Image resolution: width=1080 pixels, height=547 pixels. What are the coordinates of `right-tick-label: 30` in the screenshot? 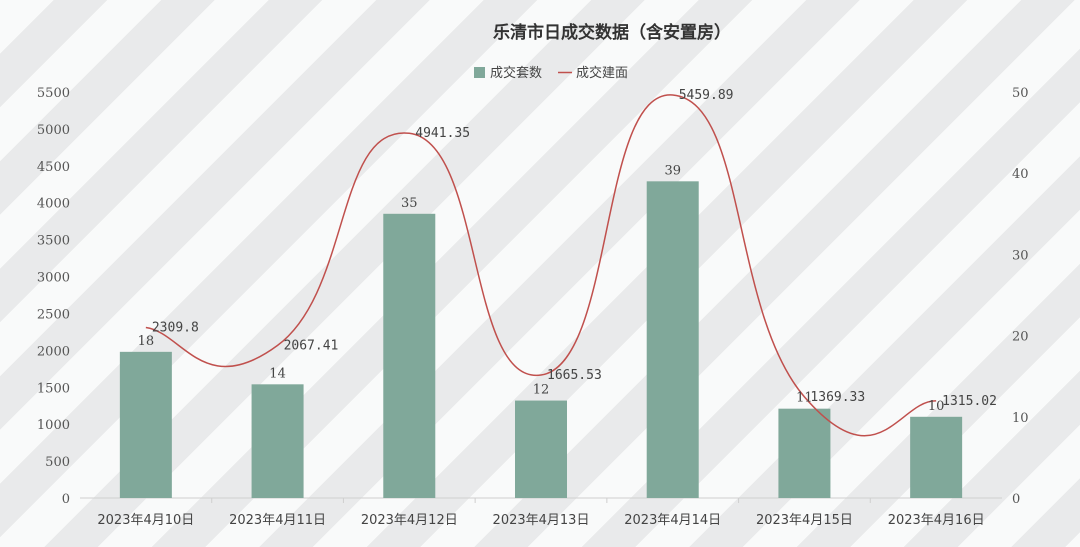 It's located at (1020, 255).